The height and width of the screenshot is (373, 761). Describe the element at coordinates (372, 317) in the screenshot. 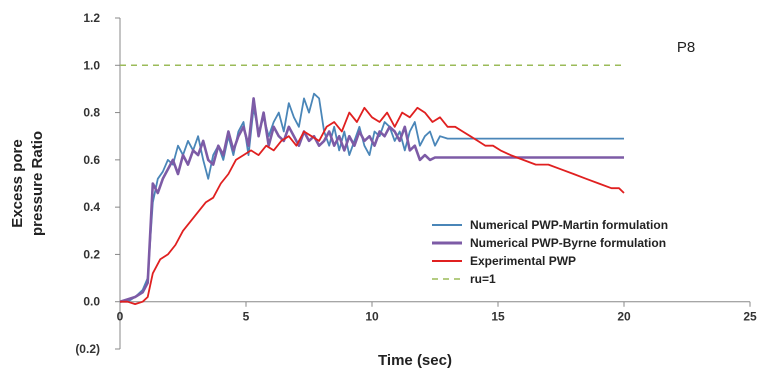

I see `x-tick-label: 10` at that location.